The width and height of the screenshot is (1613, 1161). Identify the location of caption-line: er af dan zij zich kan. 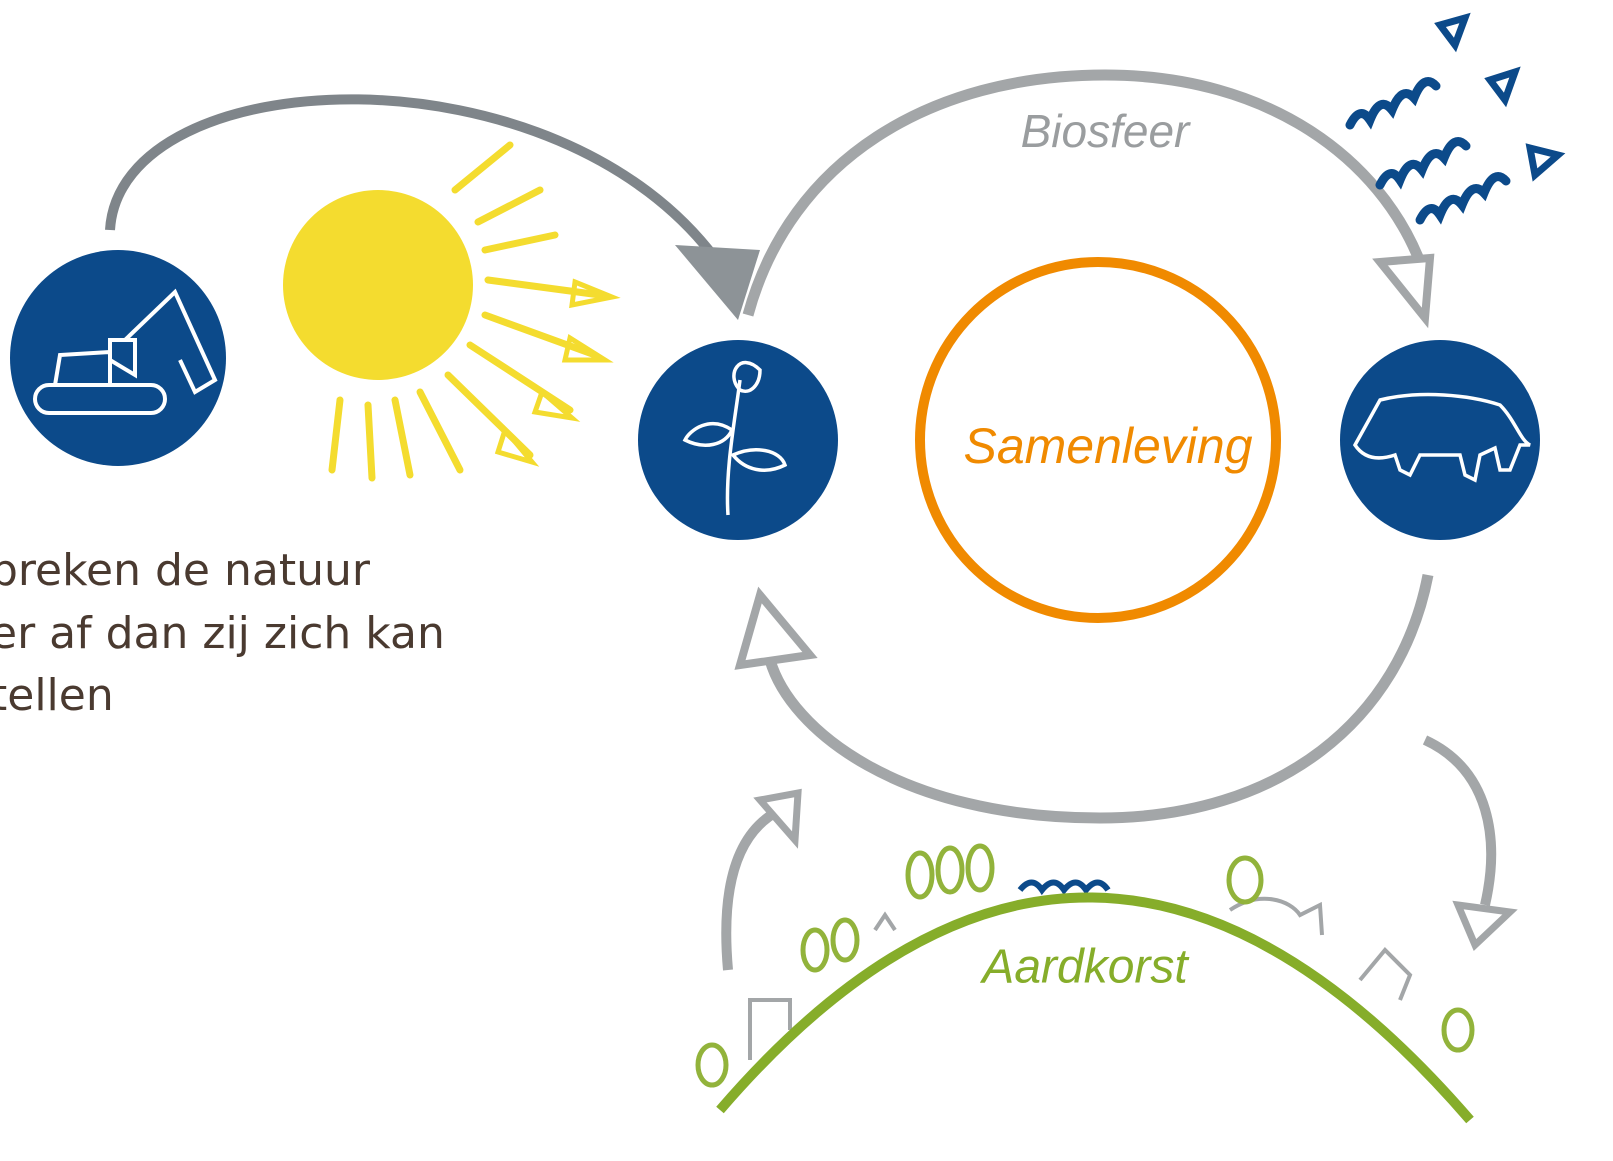
(222, 633).